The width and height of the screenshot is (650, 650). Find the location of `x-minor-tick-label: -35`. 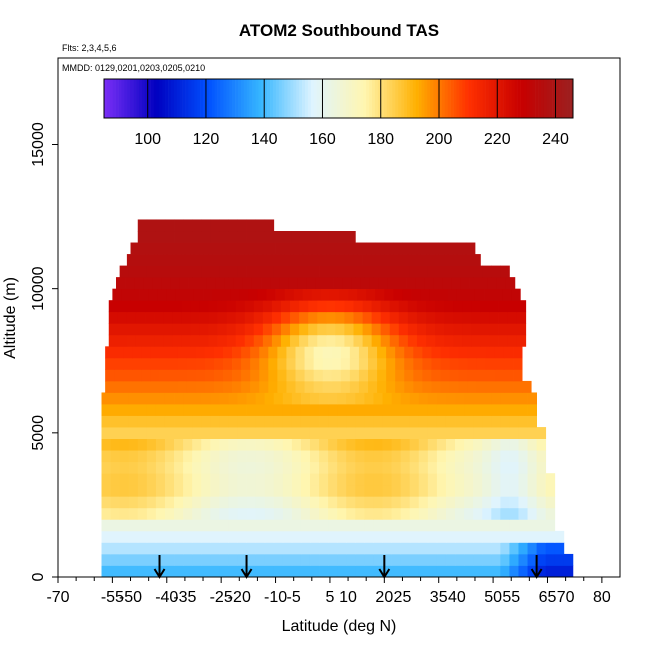

x-minor-tick-label: -35 is located at coordinates (184, 597).